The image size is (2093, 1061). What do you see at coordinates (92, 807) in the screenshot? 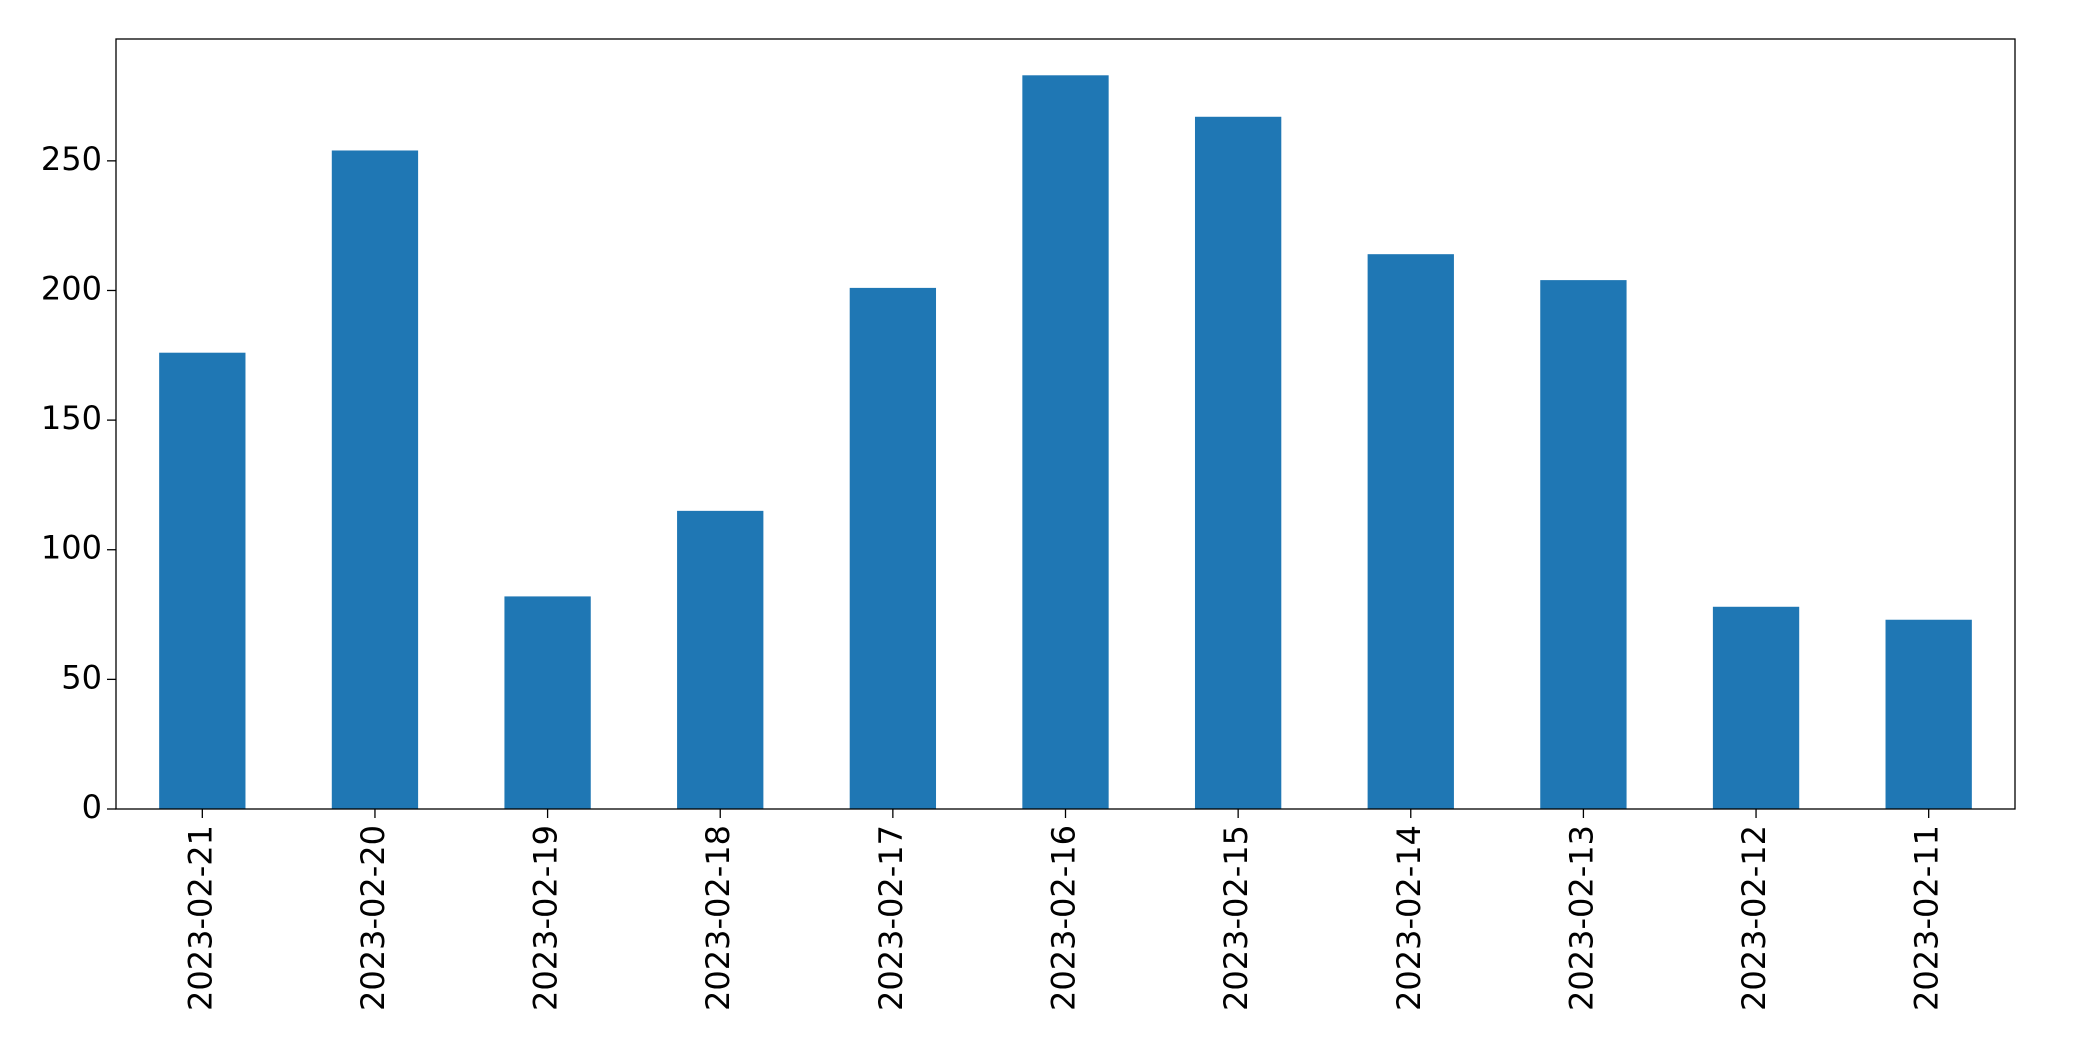
I see `y-tick-label: 0` at bounding box center [92, 807].